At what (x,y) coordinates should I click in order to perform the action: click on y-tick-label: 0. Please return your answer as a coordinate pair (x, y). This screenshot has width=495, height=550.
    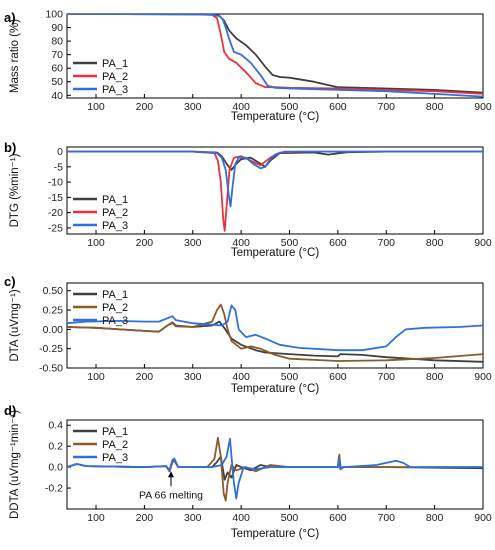
    Looking at the image, I should click on (60, 152).